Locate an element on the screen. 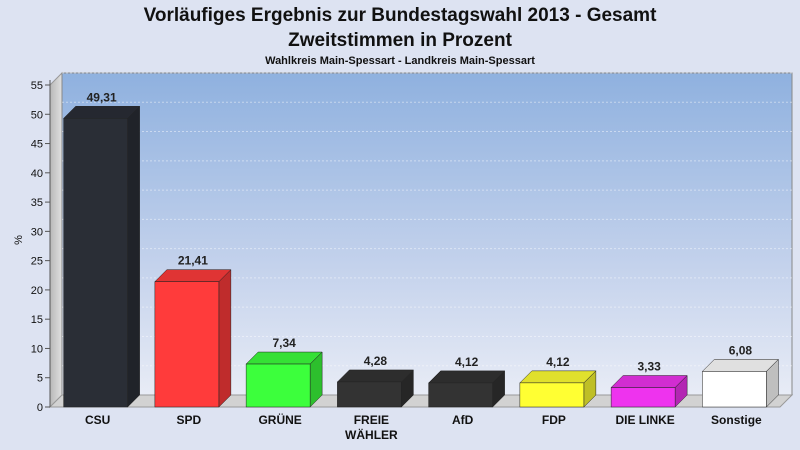 The width and height of the screenshot is (800, 450). y-tick-label: 25 is located at coordinates (37, 262).